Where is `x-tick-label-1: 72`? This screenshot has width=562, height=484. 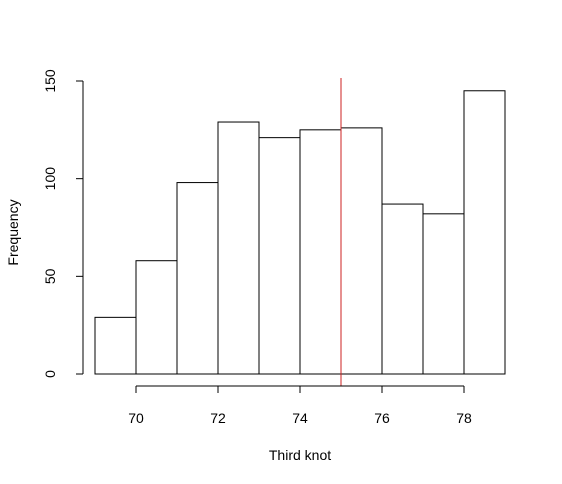 x-tick-label-1: 72 is located at coordinates (218, 418).